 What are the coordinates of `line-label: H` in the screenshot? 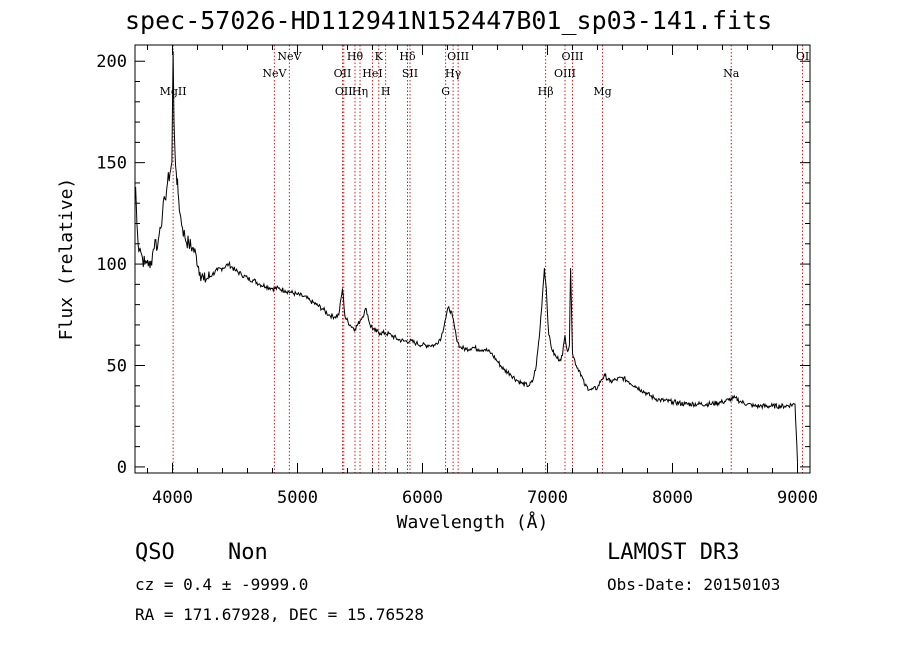 It's located at (386, 91).